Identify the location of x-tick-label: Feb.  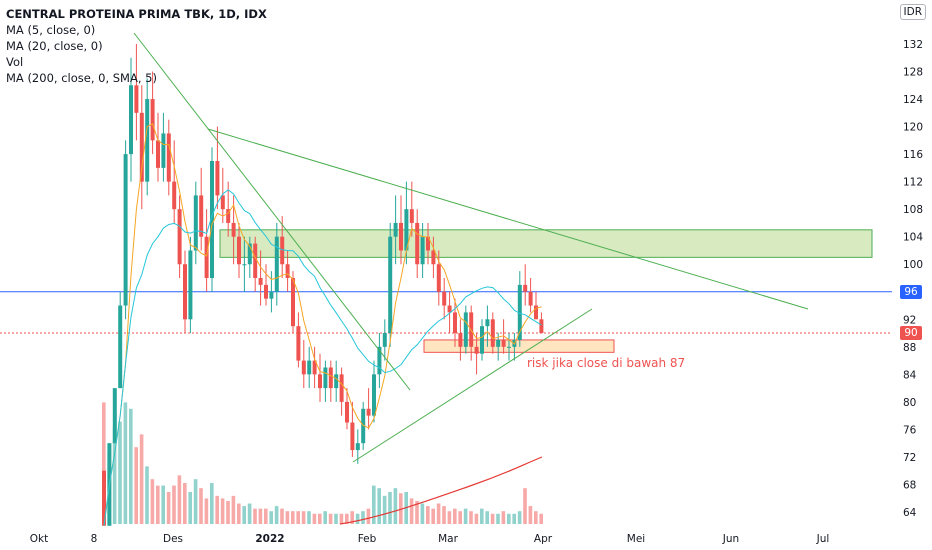
(367, 539).